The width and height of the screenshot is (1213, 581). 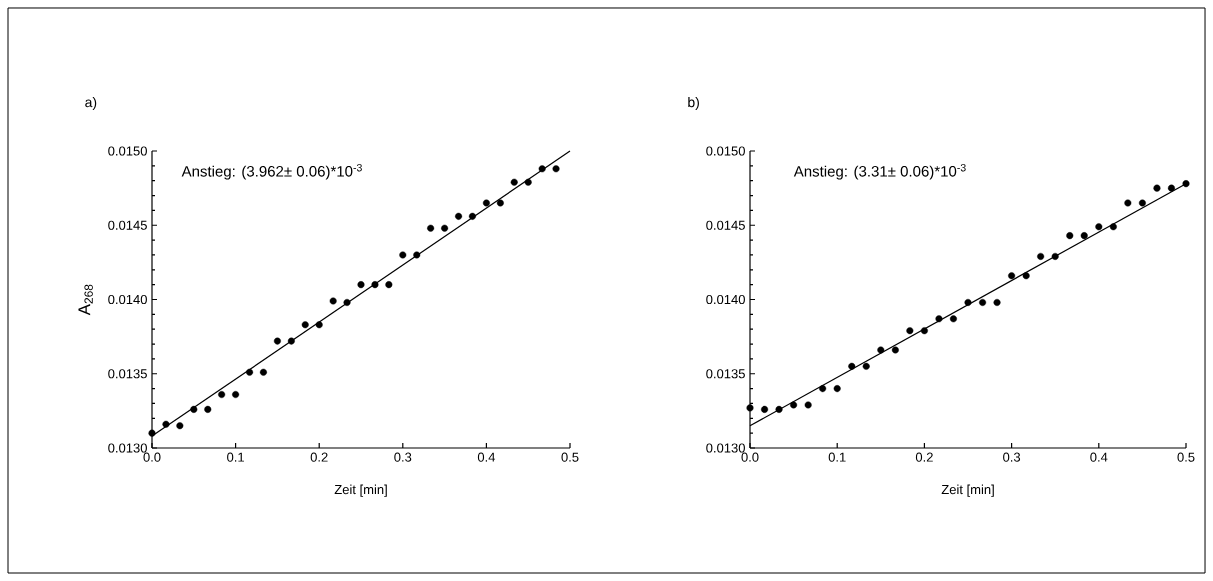 What do you see at coordinates (91, 103) in the screenshot?
I see `chart-title: a)` at bounding box center [91, 103].